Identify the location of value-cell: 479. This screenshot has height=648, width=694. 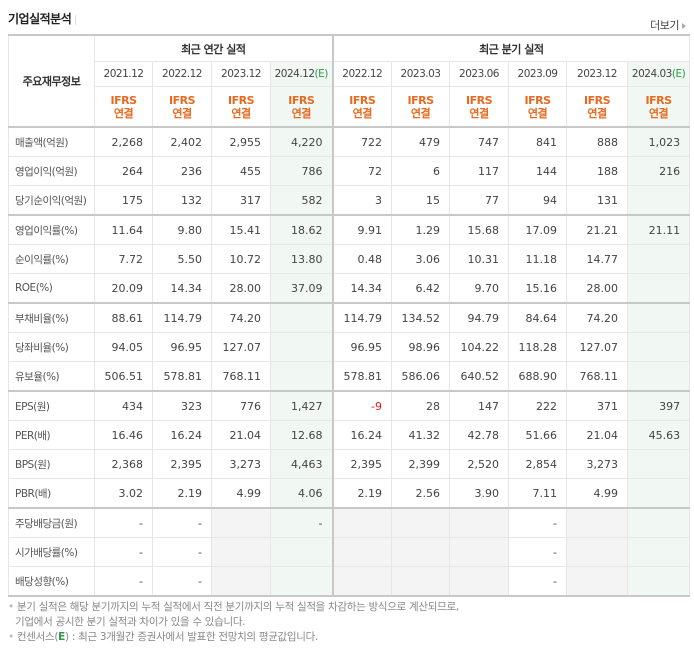
(421, 141).